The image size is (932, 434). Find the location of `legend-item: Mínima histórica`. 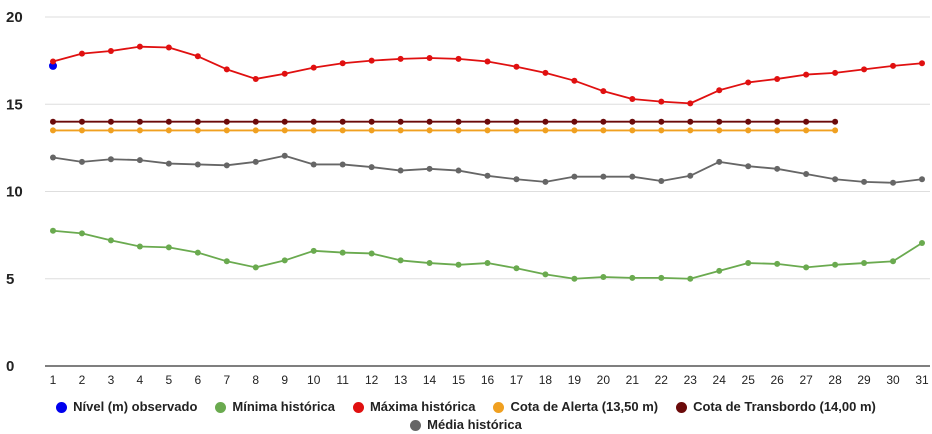

legend-item: Mínima histórica is located at coordinates (275, 407).